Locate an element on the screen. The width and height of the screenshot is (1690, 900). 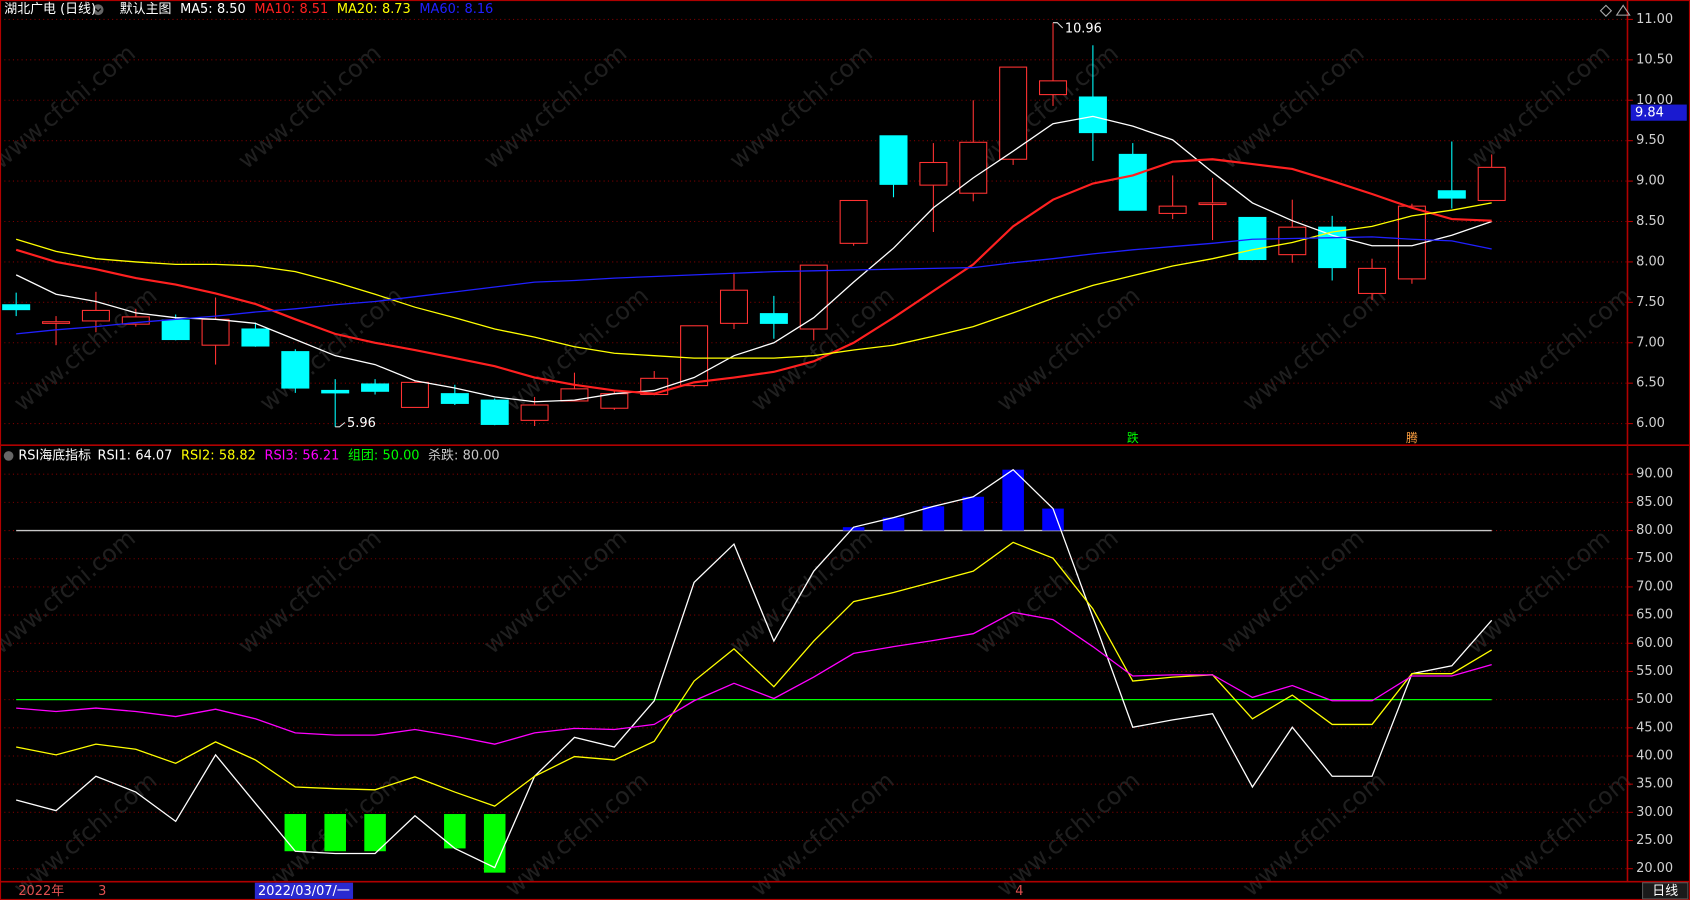
min-label: 5.96 is located at coordinates (361, 423).